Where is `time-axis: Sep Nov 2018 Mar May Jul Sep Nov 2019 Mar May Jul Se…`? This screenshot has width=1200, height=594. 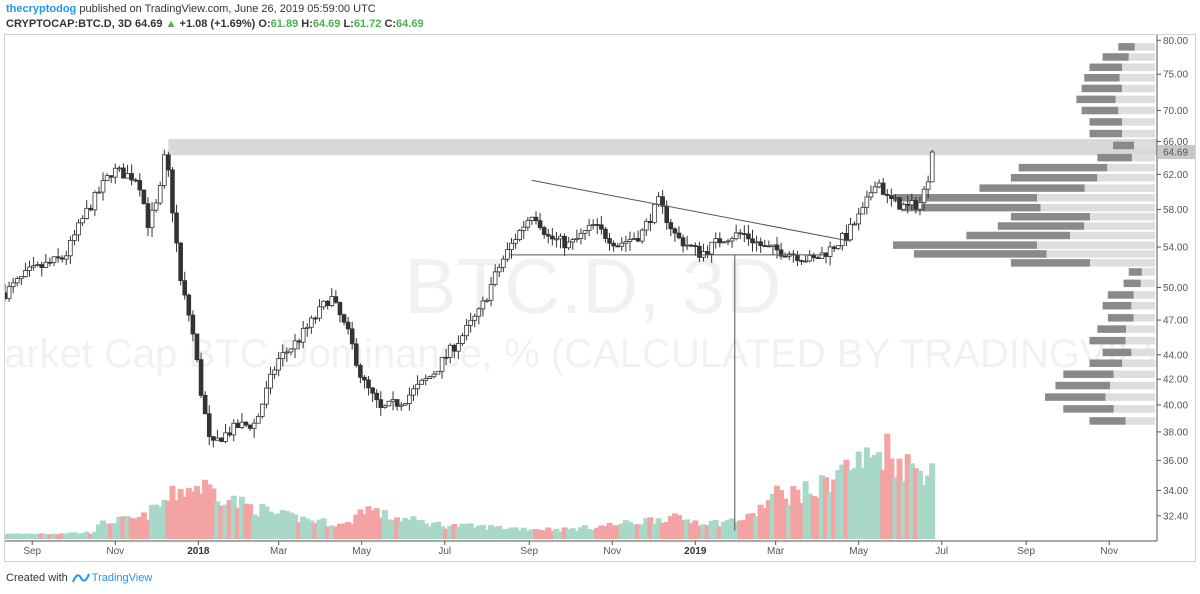
time-axis: Sep Nov 2018 Mar May Jul Sep Nov 2019 Mar May Jul Se… is located at coordinates (581, 548).